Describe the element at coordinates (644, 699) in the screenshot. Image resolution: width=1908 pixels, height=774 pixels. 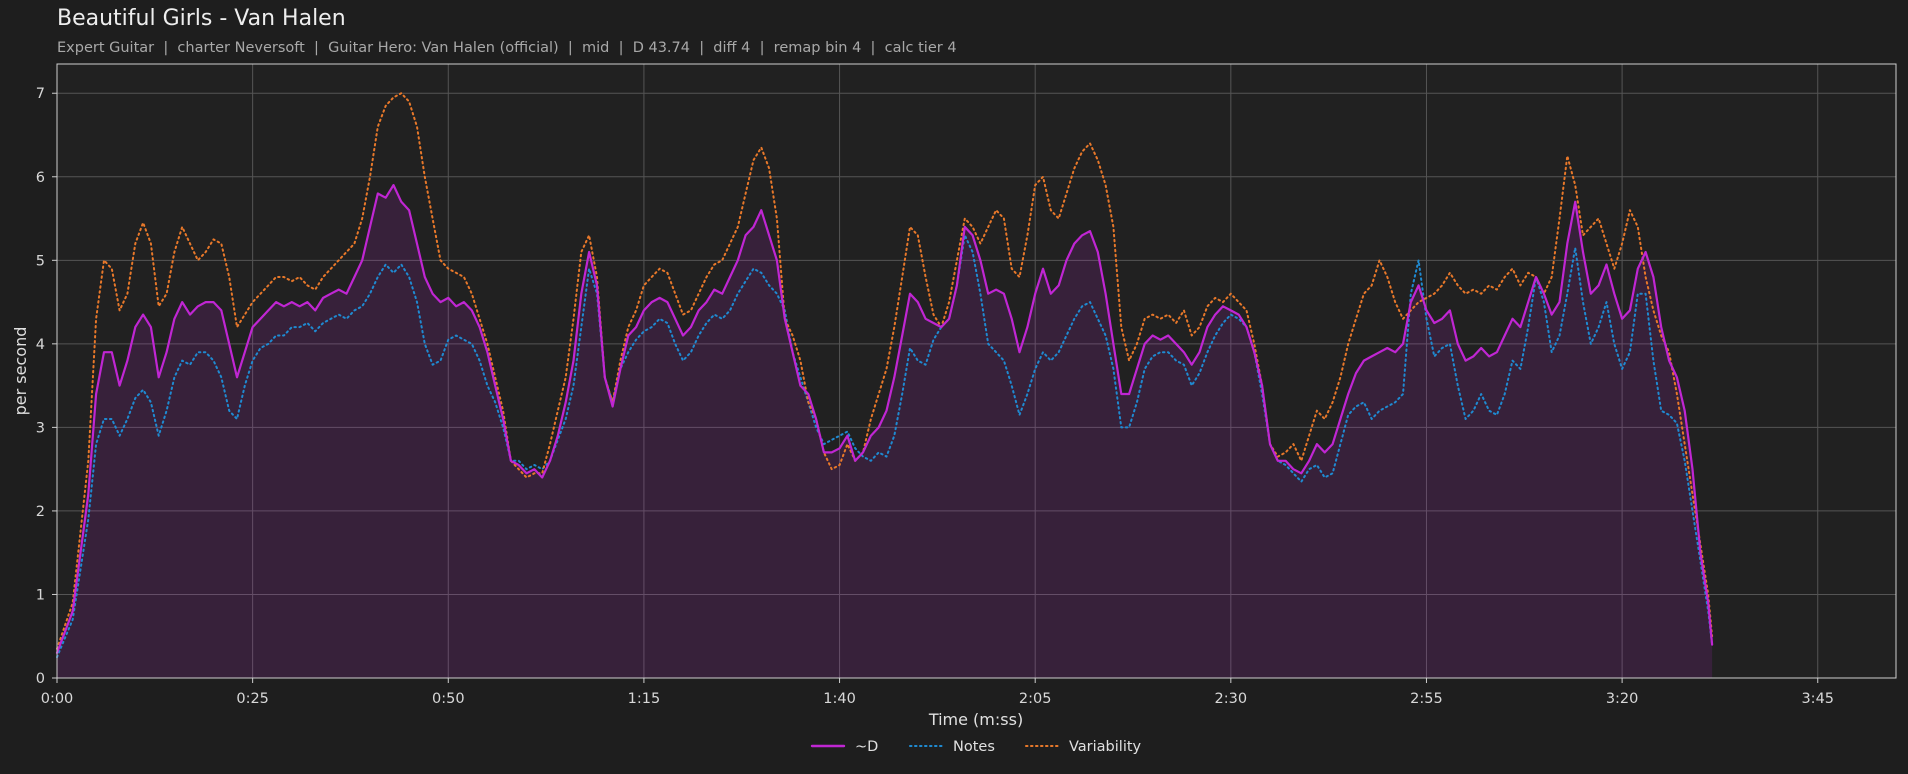
I see `x-tick-label: 1:15` at that location.